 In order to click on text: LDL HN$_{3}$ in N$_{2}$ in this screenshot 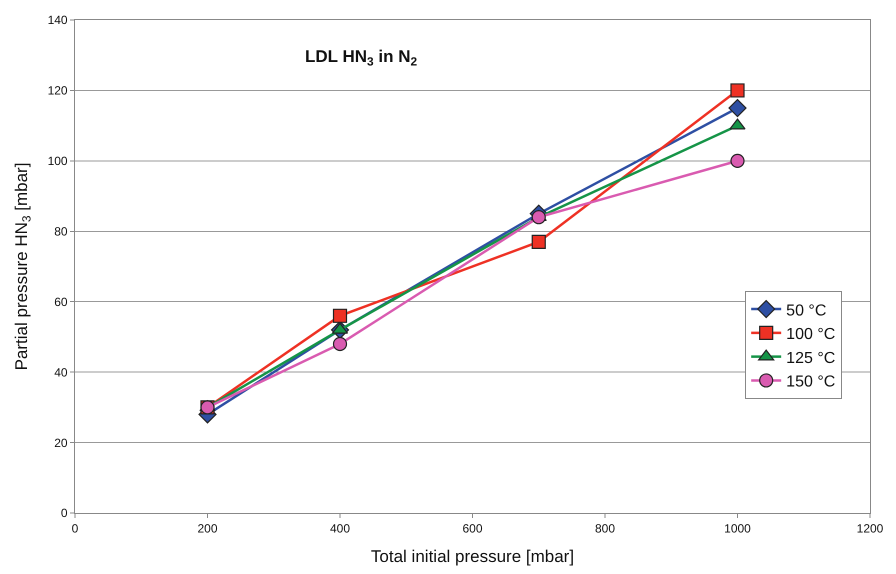, I will do `click(361, 58)`.